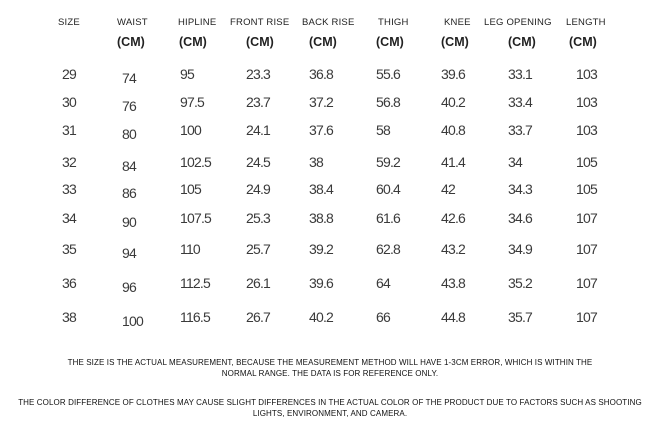 The height and width of the screenshot is (433, 660). Describe the element at coordinates (69, 218) in the screenshot. I see `size-cell: 34` at that location.